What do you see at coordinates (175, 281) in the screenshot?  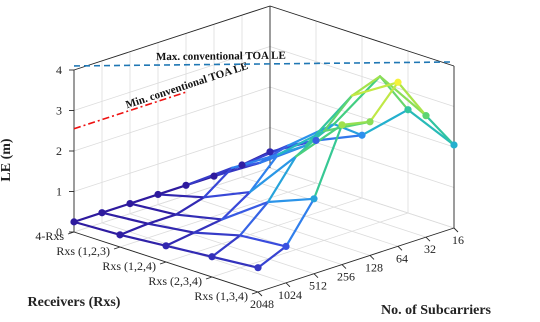 I see `receiver-tick-label: Rxs (2,3,4)` at bounding box center [175, 281].